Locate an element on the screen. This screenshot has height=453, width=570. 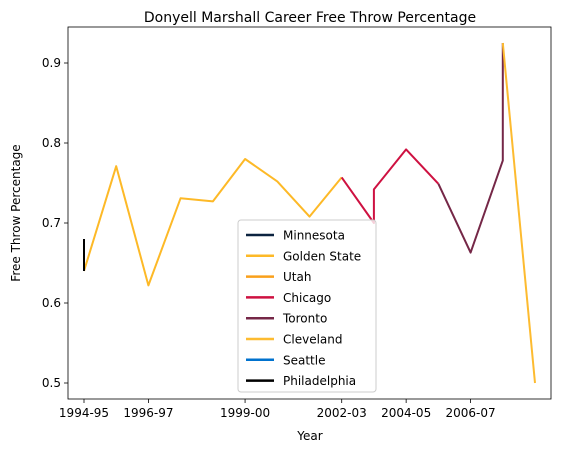
legend-label-chicago: Chicago is located at coordinates (307, 298).